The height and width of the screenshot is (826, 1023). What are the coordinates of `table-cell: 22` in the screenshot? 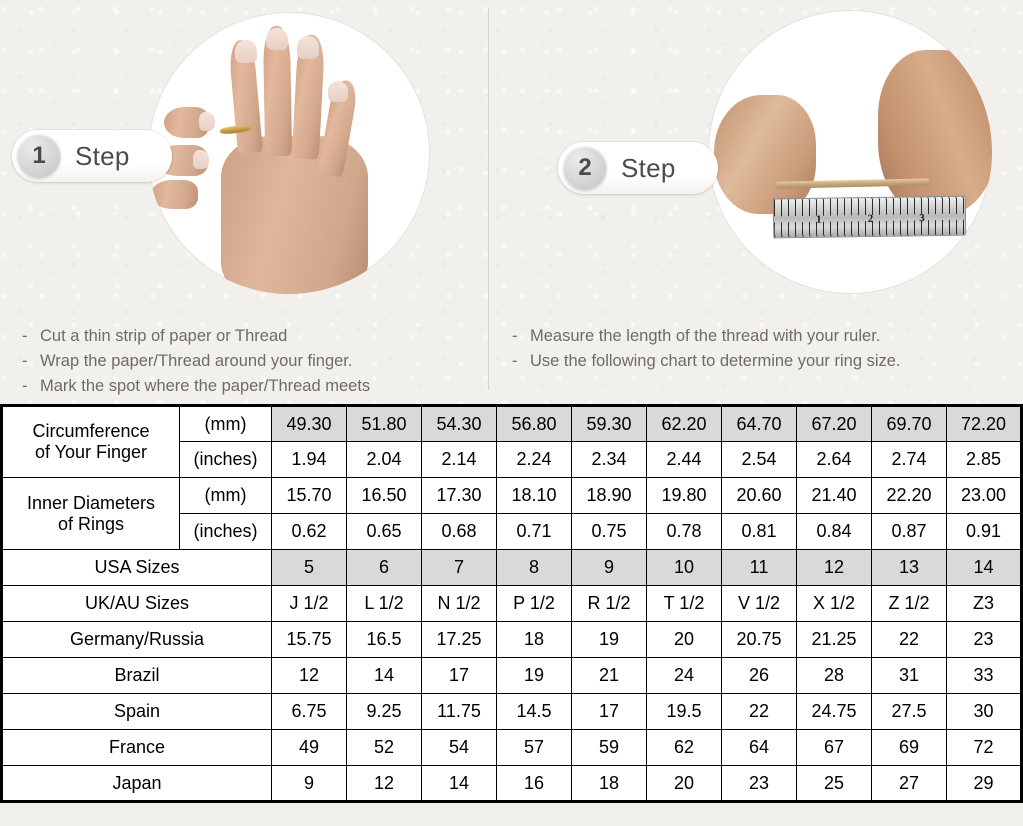 It's located at (909, 639).